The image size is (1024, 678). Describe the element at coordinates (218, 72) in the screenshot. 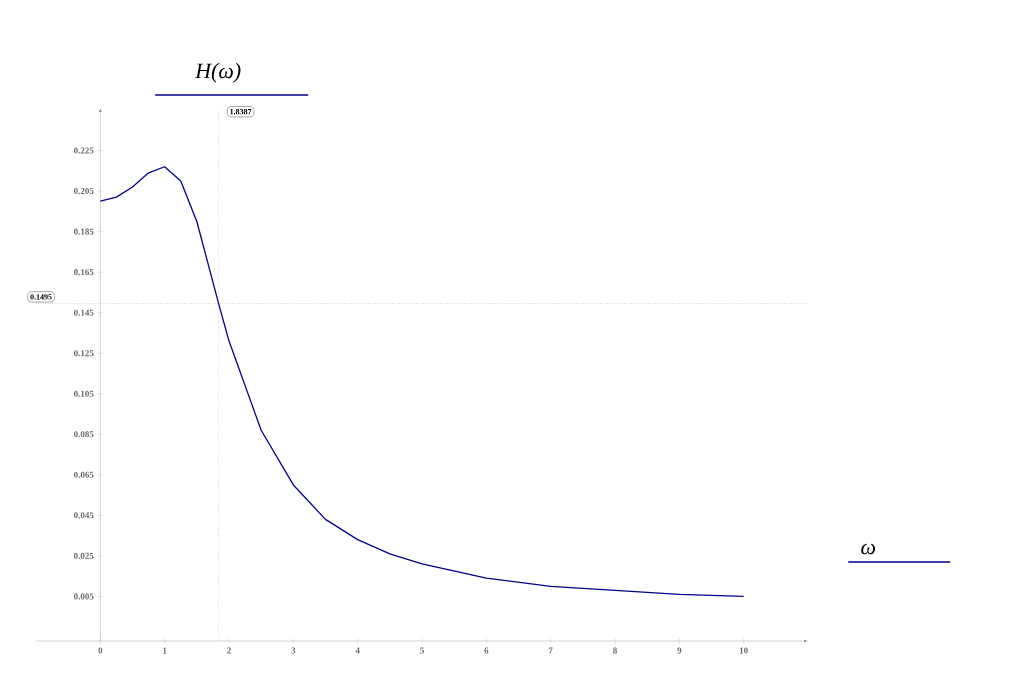

I see `y-axis-title: H(ω)` at that location.